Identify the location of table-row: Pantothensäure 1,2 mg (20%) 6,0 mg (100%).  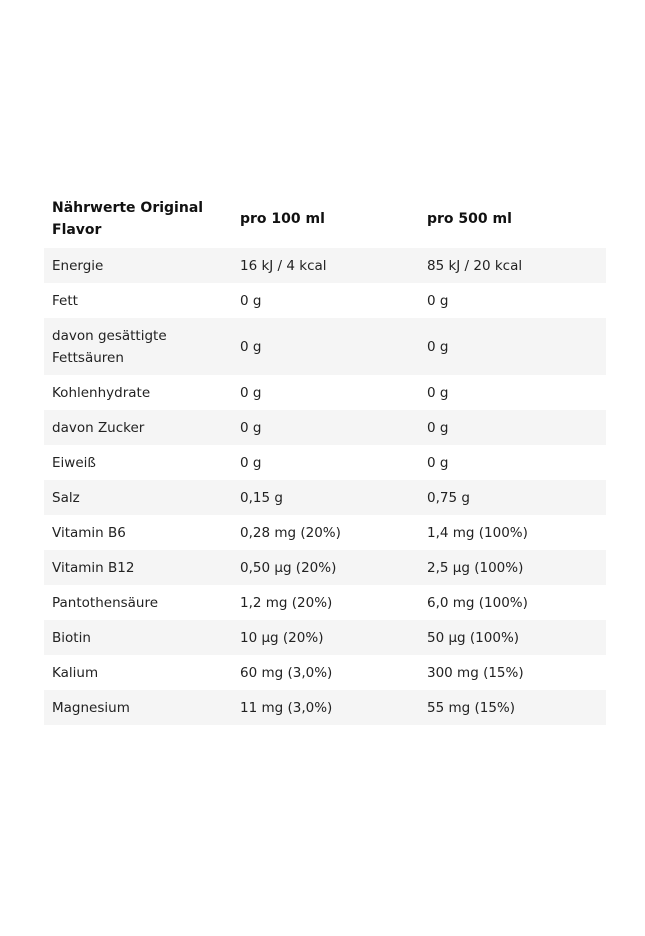
(325, 602).